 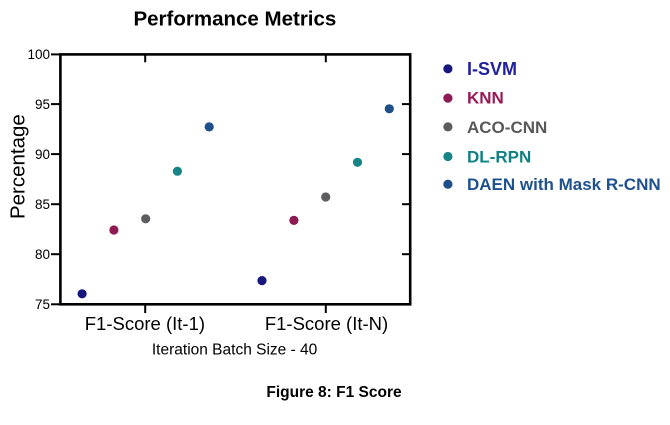 What do you see at coordinates (334, 392) in the screenshot?
I see `svg-text: Figure 8: F1 Score` at bounding box center [334, 392].